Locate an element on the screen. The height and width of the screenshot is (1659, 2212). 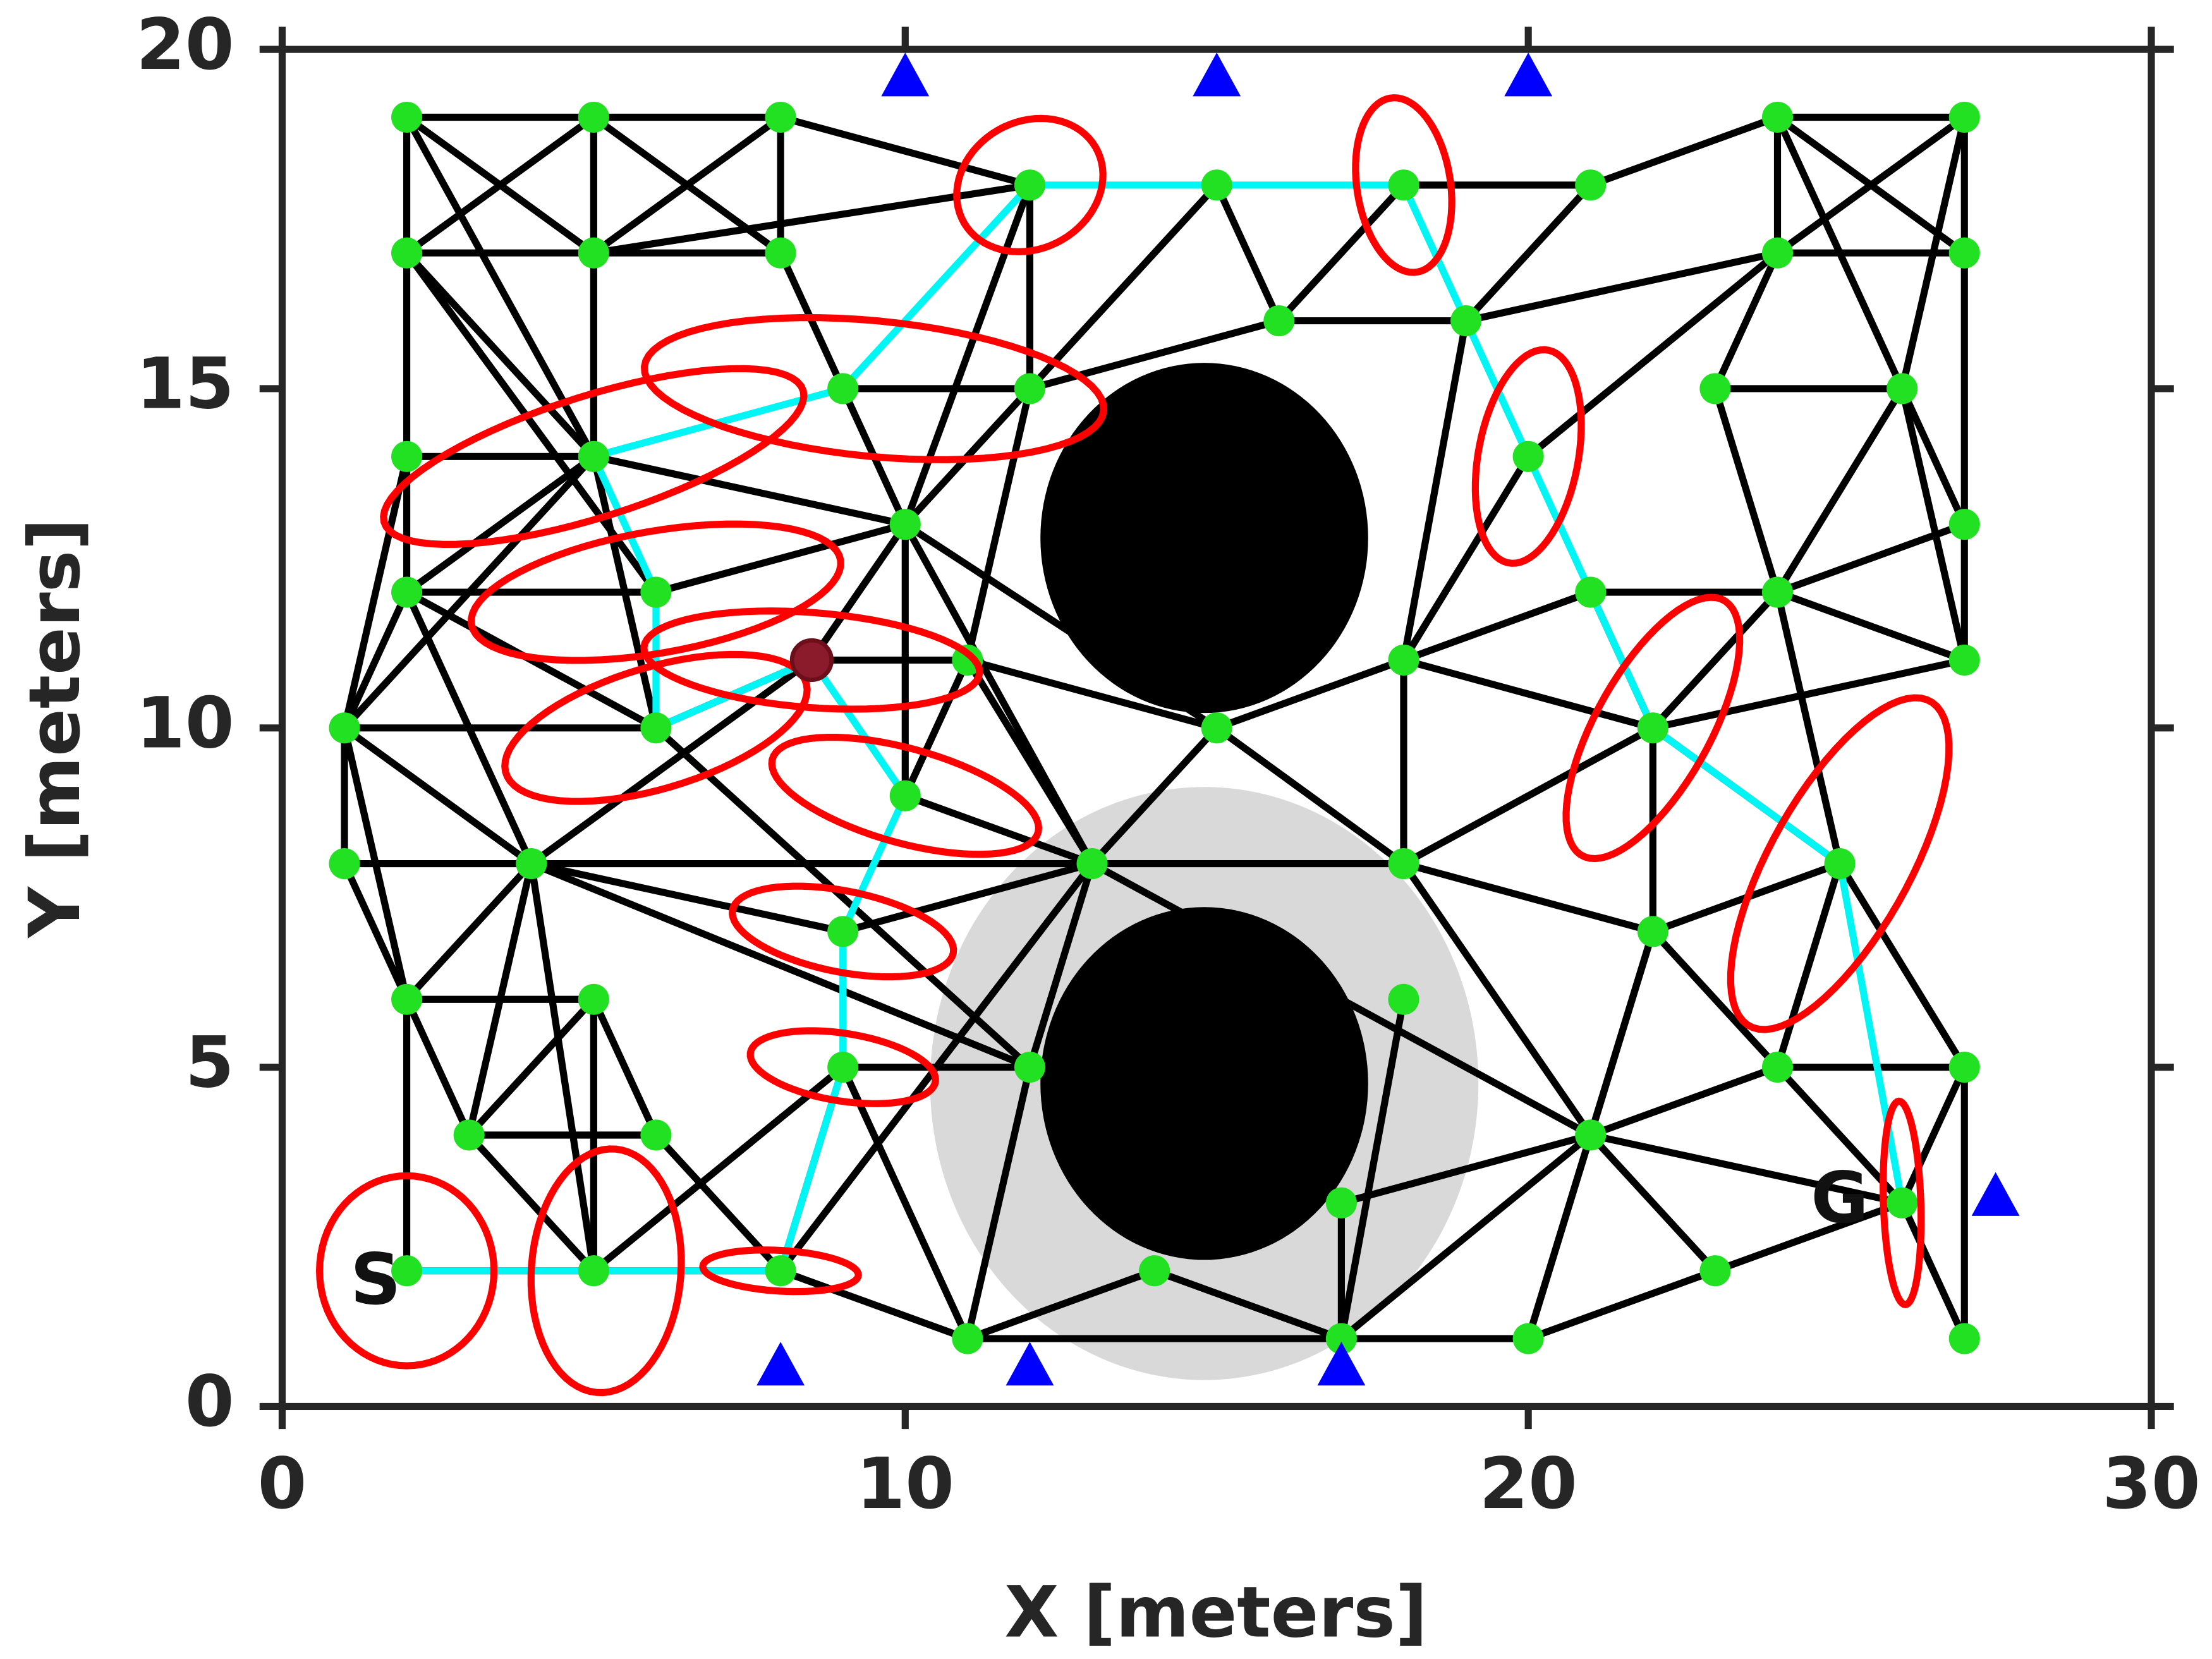
y-axis-label: Y [meters] is located at coordinates (55, 729).